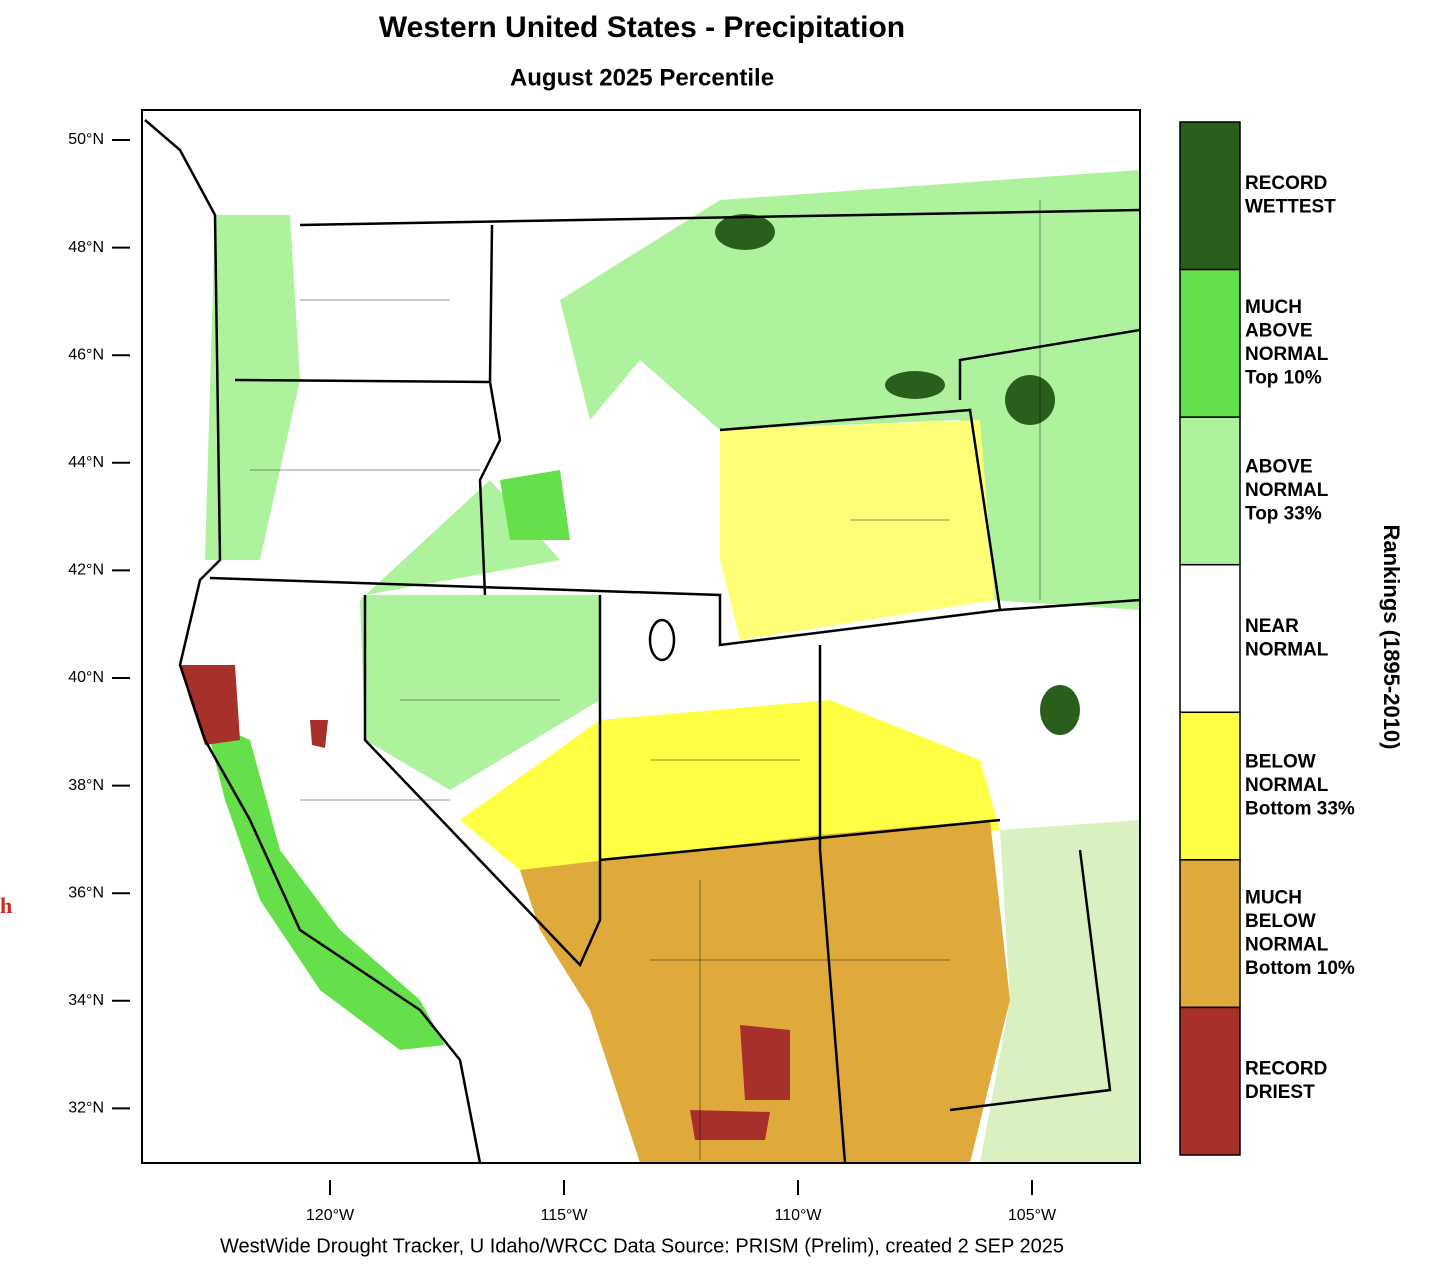 The image size is (1438, 1276). I want to click on region-green-ne, so click(850, 390).